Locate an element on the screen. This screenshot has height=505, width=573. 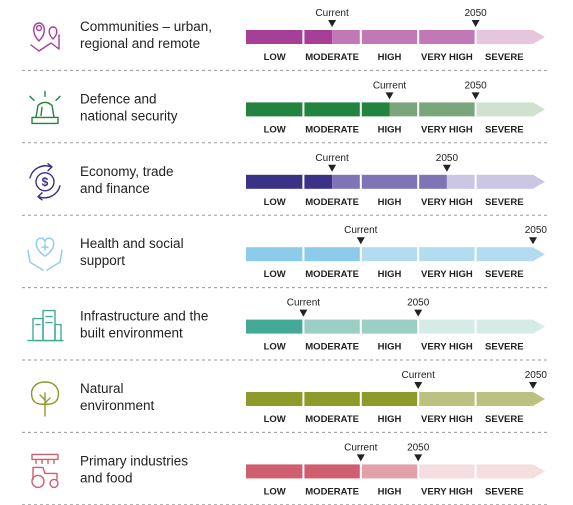
siren-icon is located at coordinates (45, 107).